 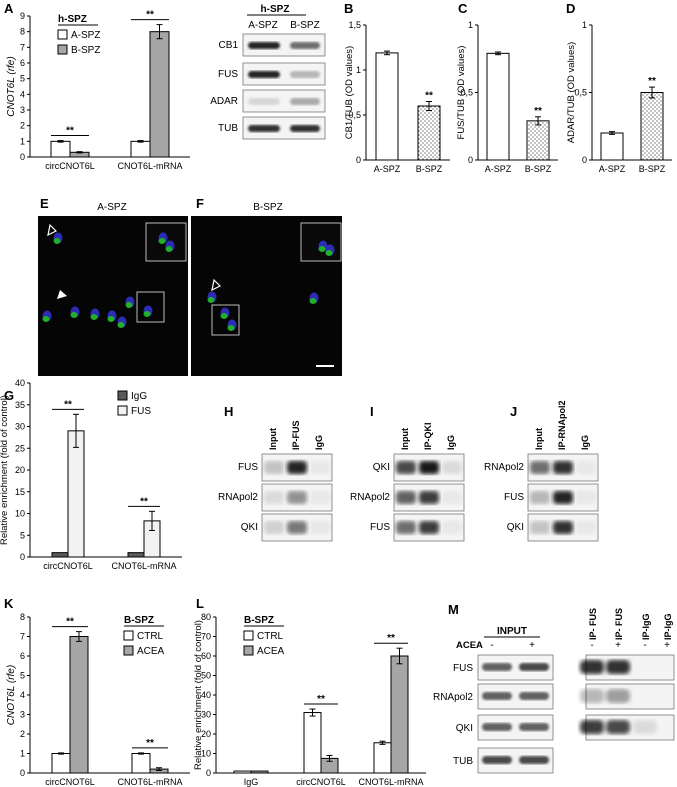 What do you see at coordinates (262, 25) in the screenshot?
I see `blot-a-column-label: A-SPZ` at bounding box center [262, 25].